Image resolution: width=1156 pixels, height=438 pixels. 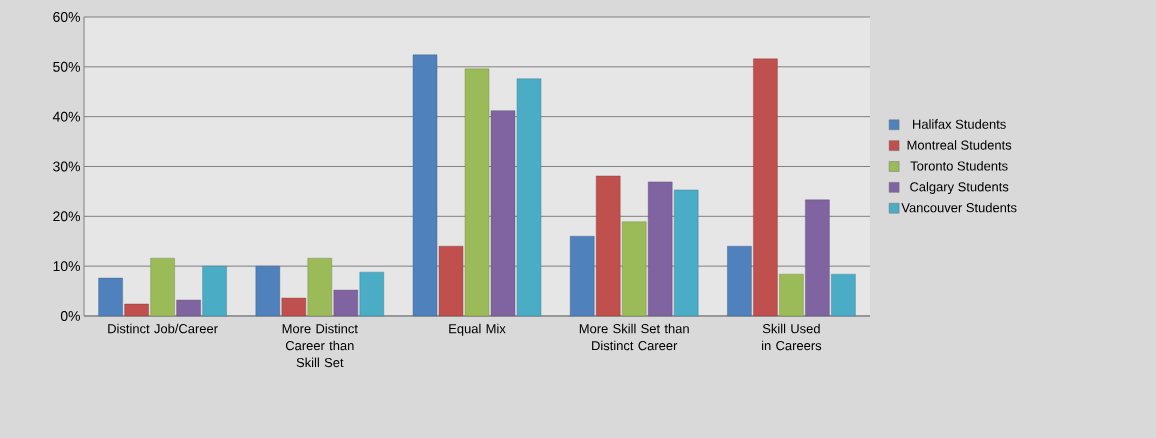 What do you see at coordinates (959, 187) in the screenshot?
I see `legend-label: Calgary Students` at bounding box center [959, 187].